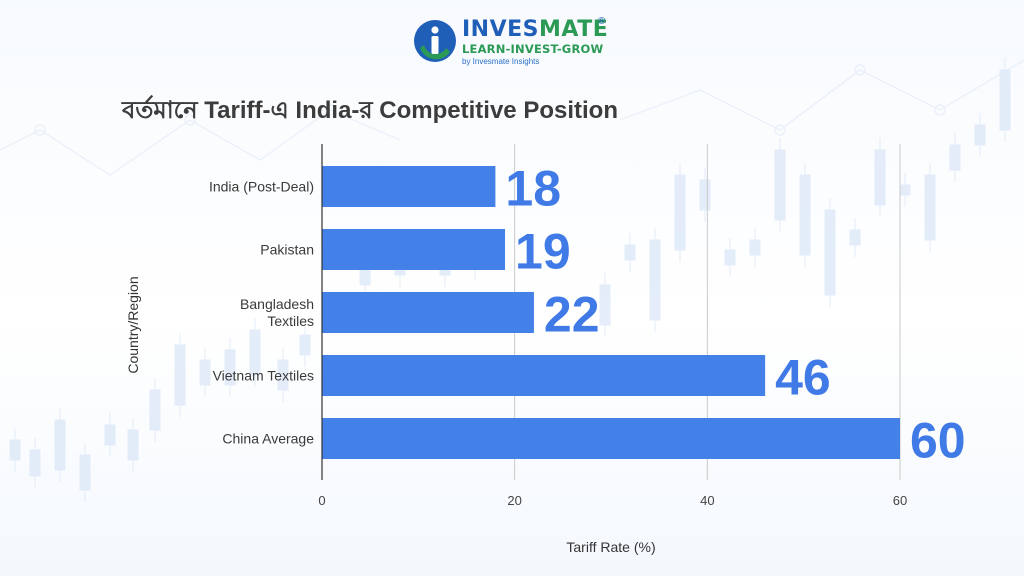 Image resolution: width=1024 pixels, height=576 pixels. I want to click on category-label: Bangladesh Textiles, so click(277, 312).